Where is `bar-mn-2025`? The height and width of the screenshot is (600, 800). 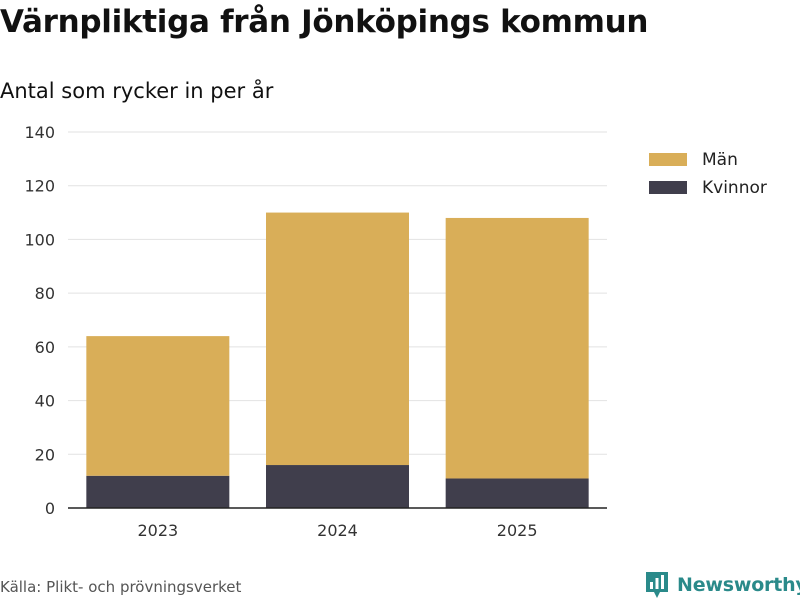
bar-mn-2025 is located at coordinates (517, 348).